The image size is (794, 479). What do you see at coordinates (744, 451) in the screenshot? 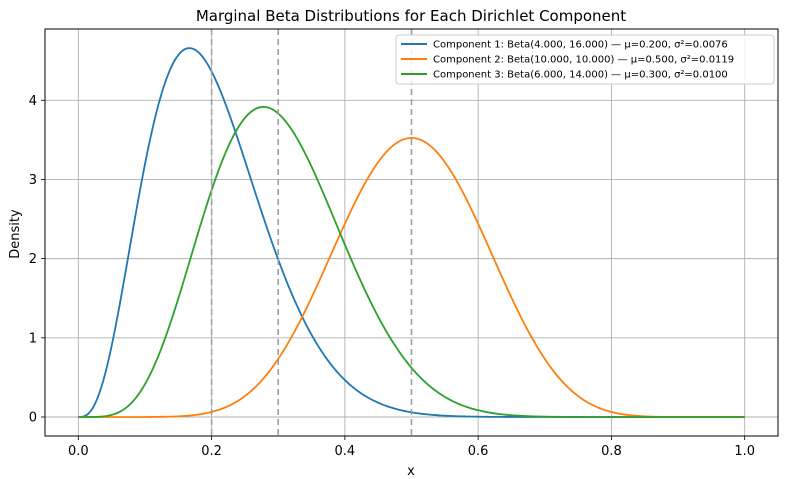
I see `x-tick-label: 1.0` at bounding box center [744, 451].